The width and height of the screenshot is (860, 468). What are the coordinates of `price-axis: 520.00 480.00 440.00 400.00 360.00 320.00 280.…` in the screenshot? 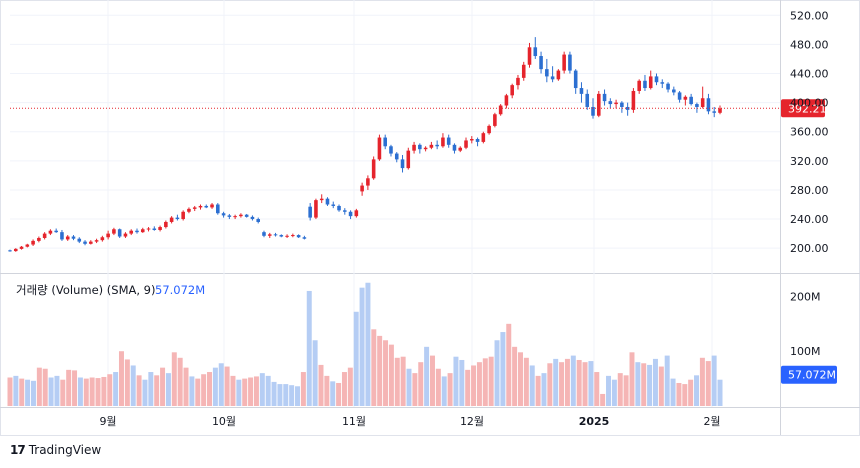 It's located at (809, 132).